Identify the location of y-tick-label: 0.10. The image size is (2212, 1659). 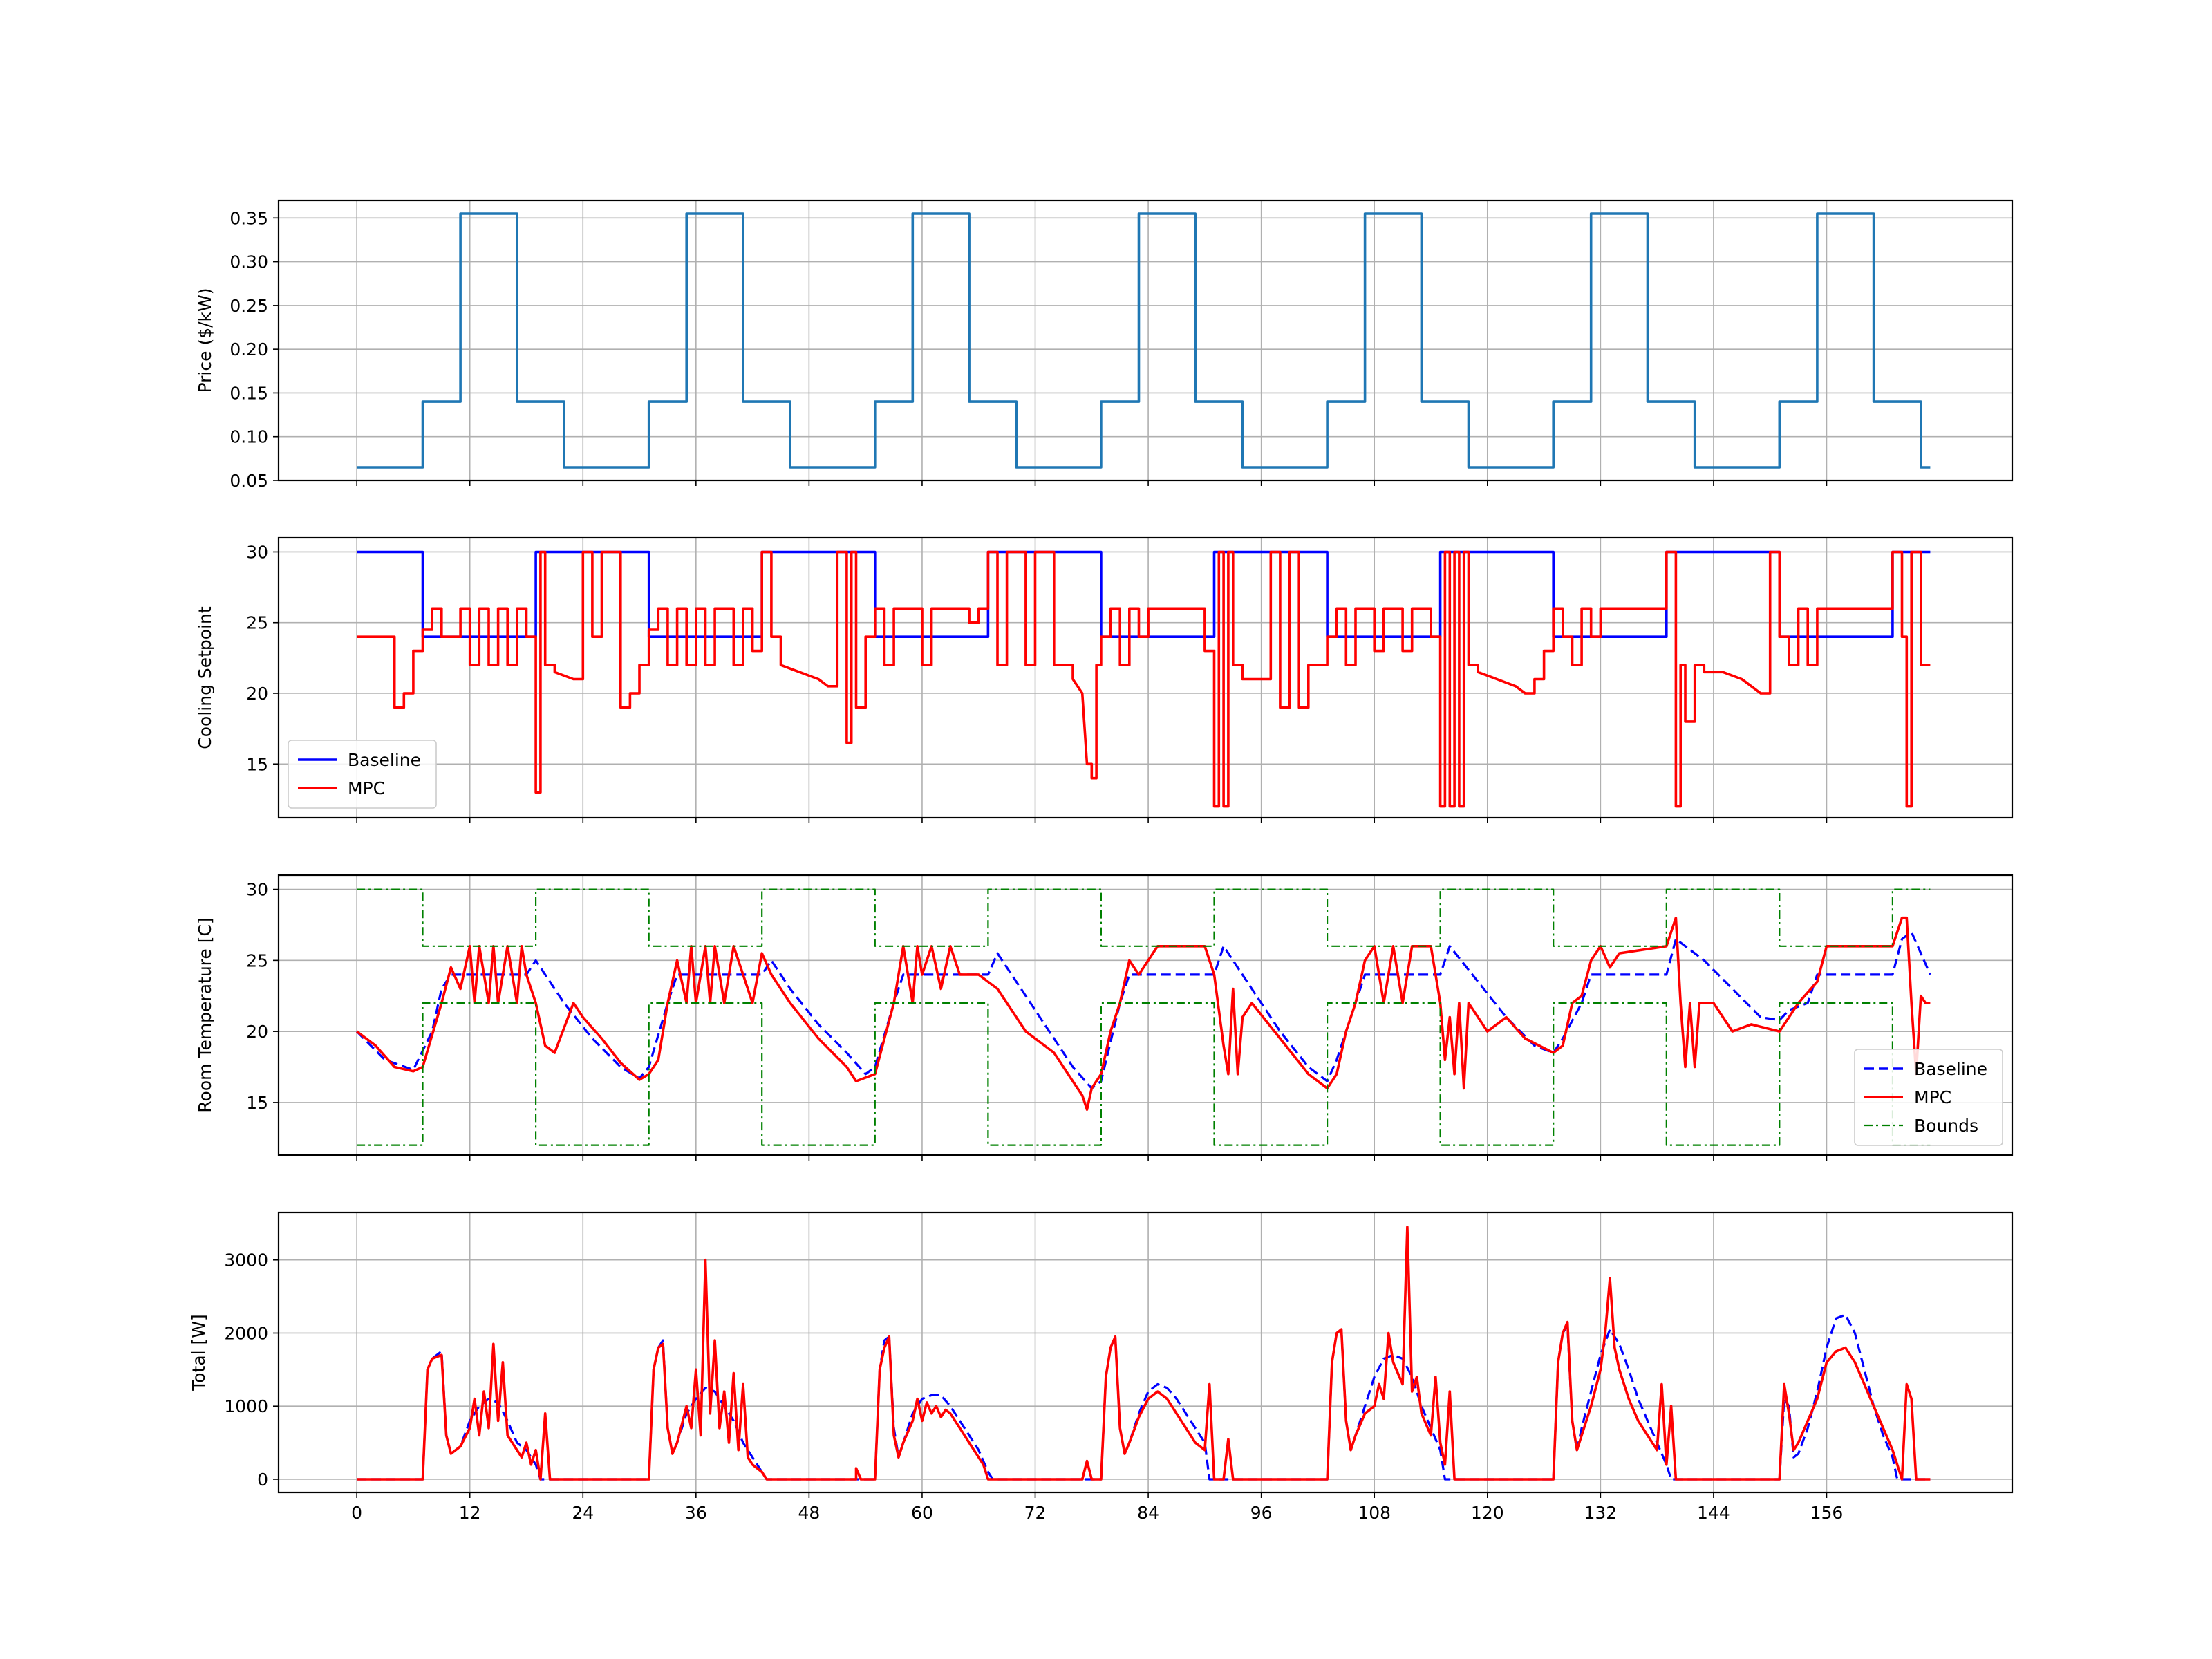
(249, 437).